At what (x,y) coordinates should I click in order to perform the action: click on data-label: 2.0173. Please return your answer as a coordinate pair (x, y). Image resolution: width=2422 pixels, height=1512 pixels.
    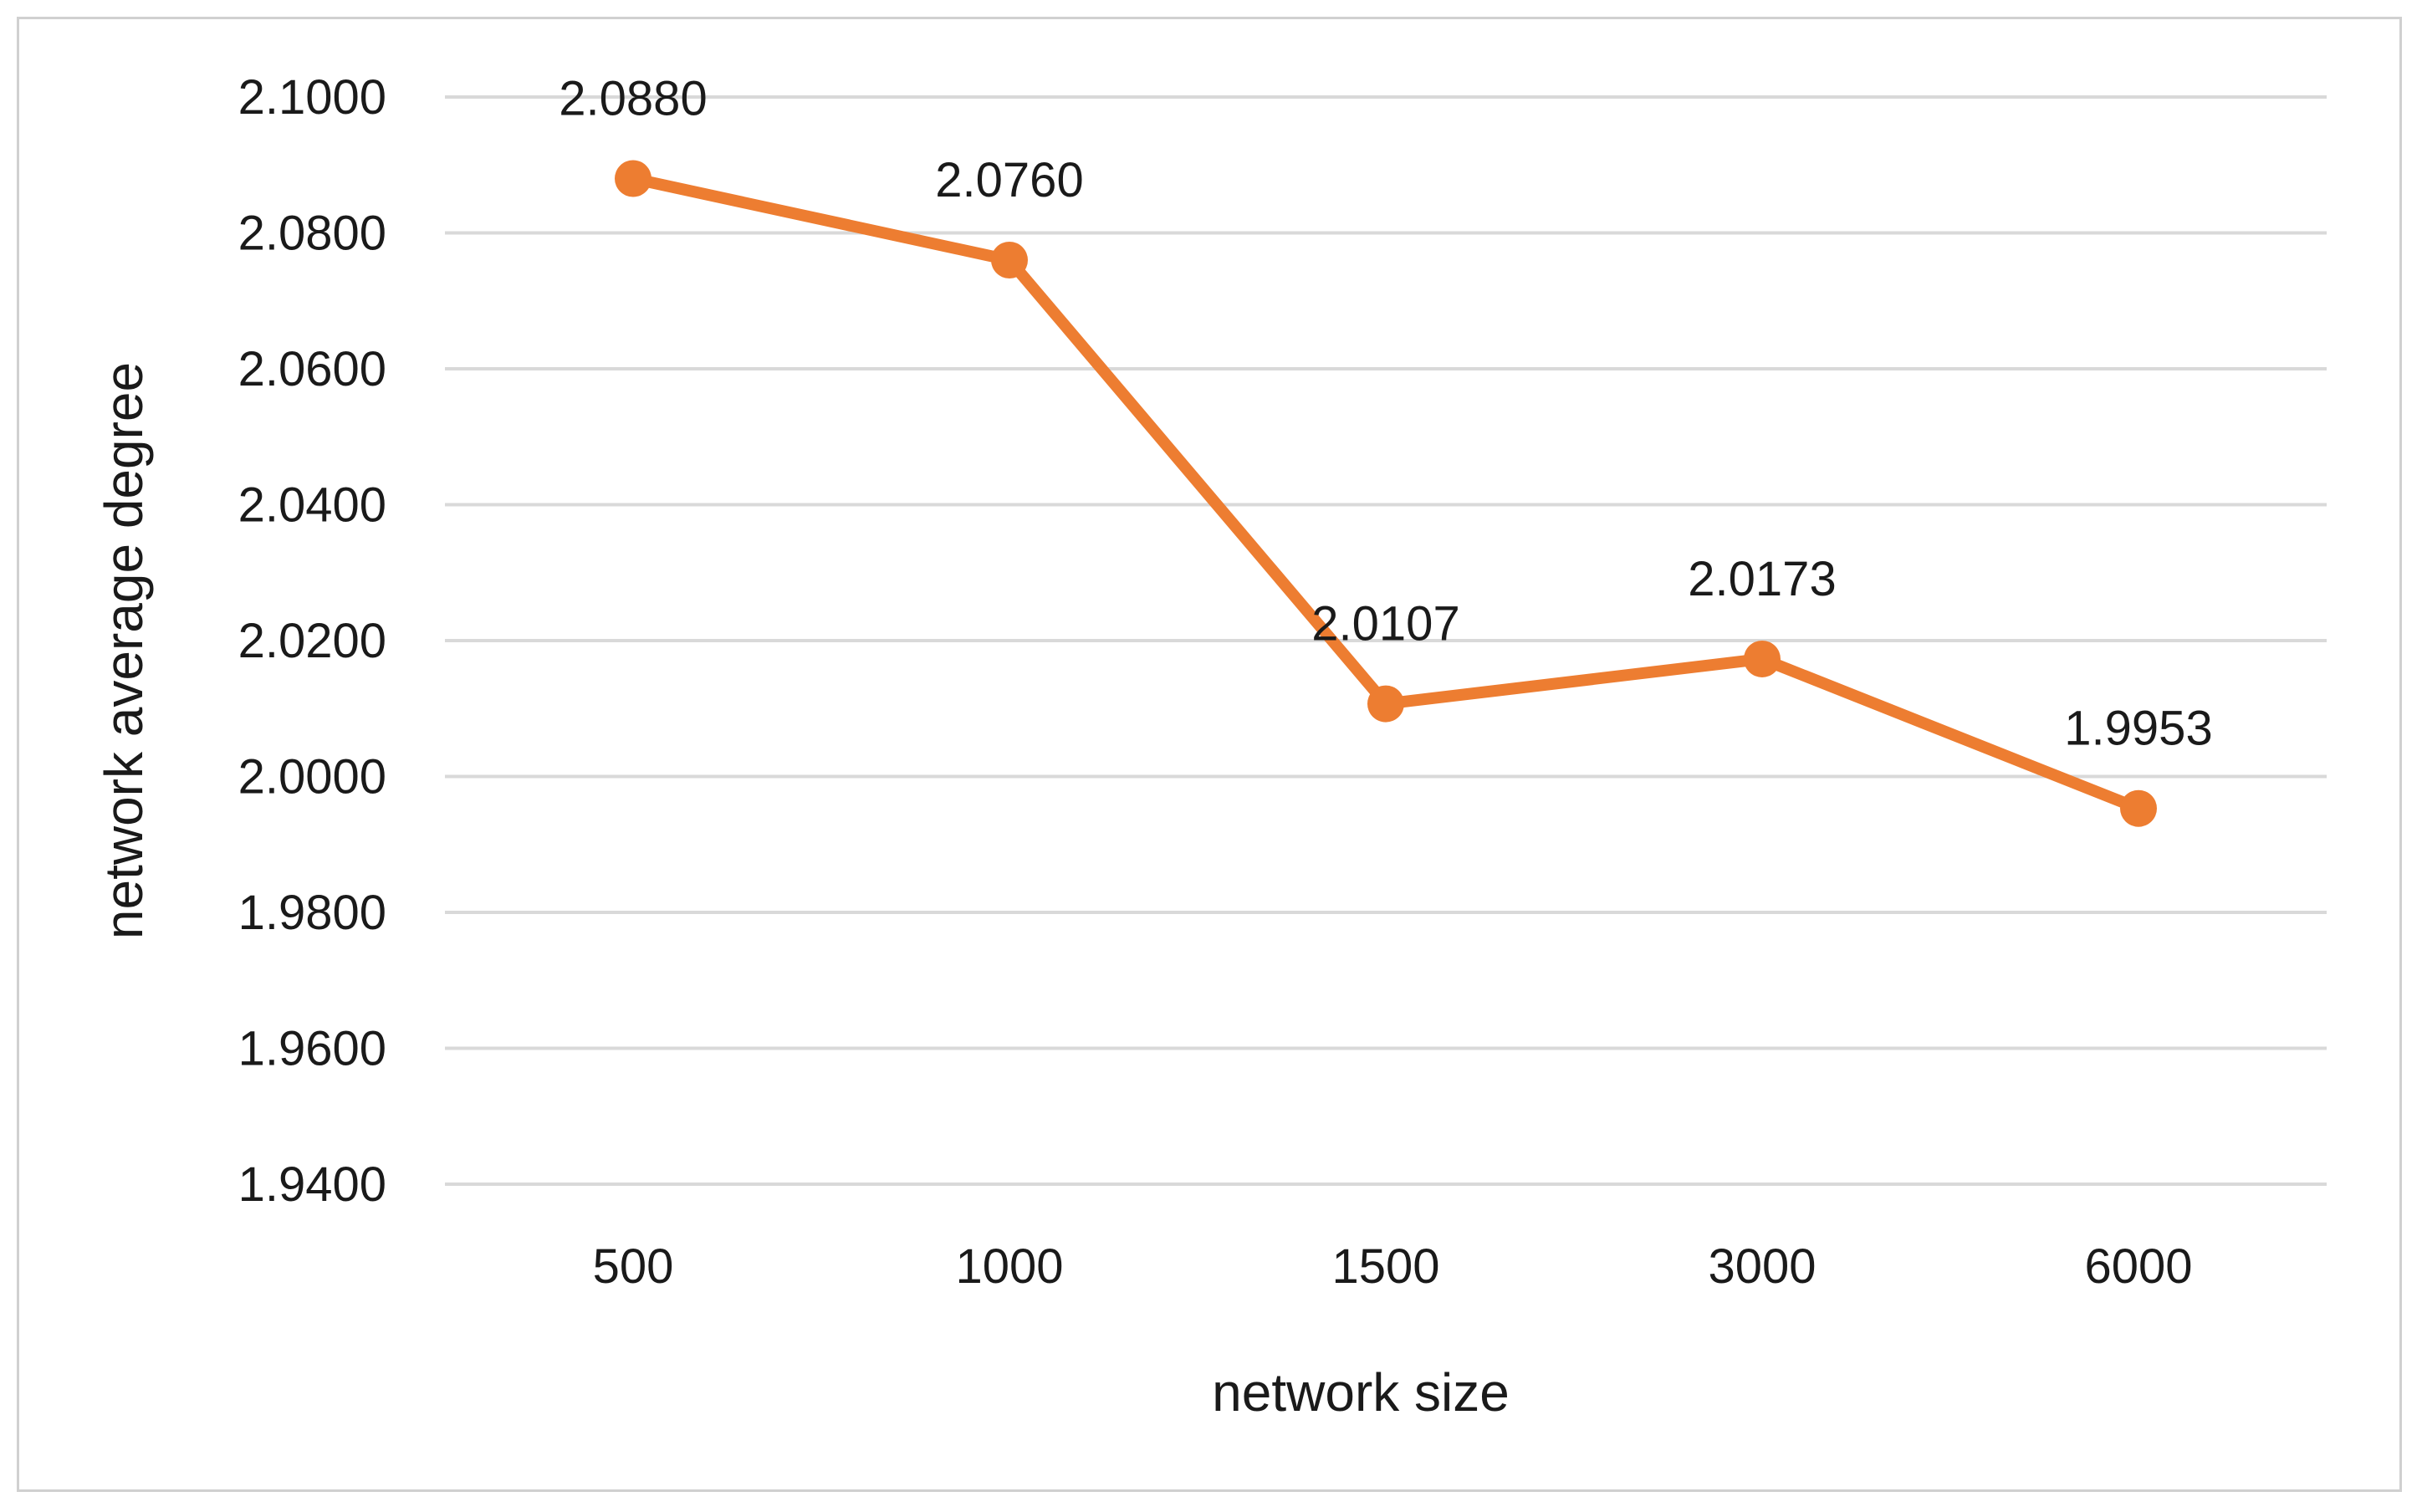
    Looking at the image, I should click on (1762, 579).